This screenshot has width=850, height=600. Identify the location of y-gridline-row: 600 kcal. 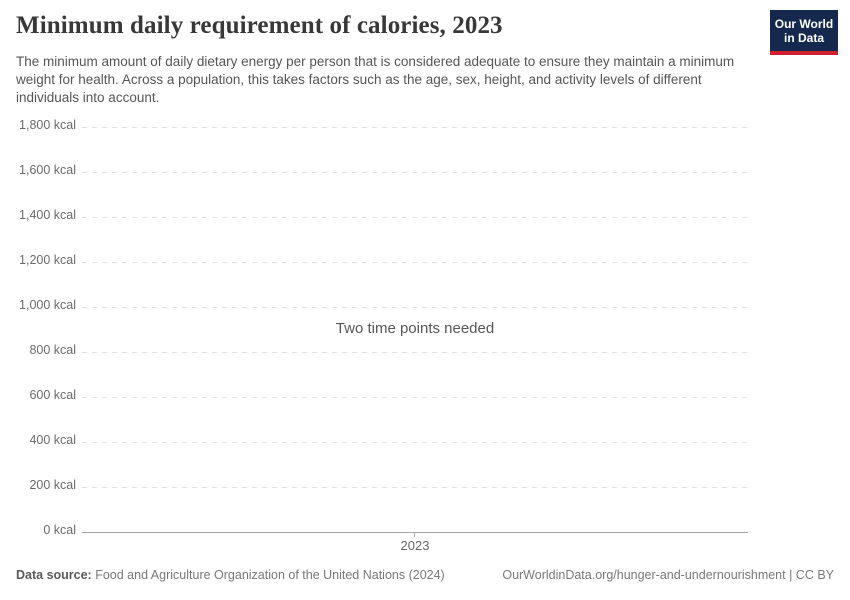
(374, 415).